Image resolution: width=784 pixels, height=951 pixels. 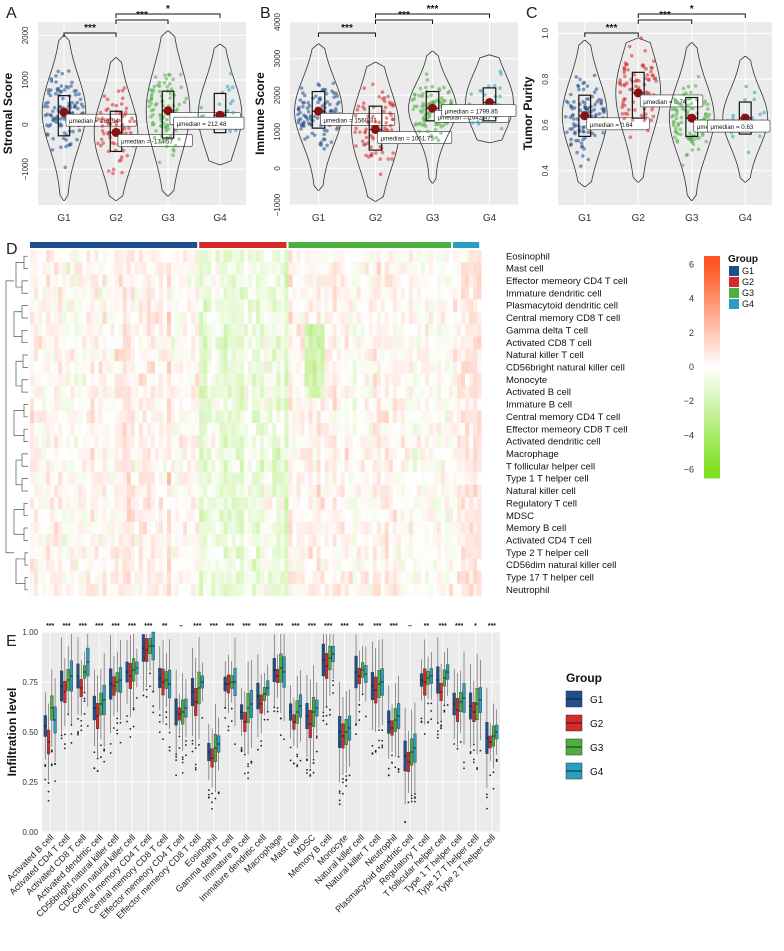 What do you see at coordinates (638, 110) in the screenshot?
I see `violin-G2` at bounding box center [638, 110].